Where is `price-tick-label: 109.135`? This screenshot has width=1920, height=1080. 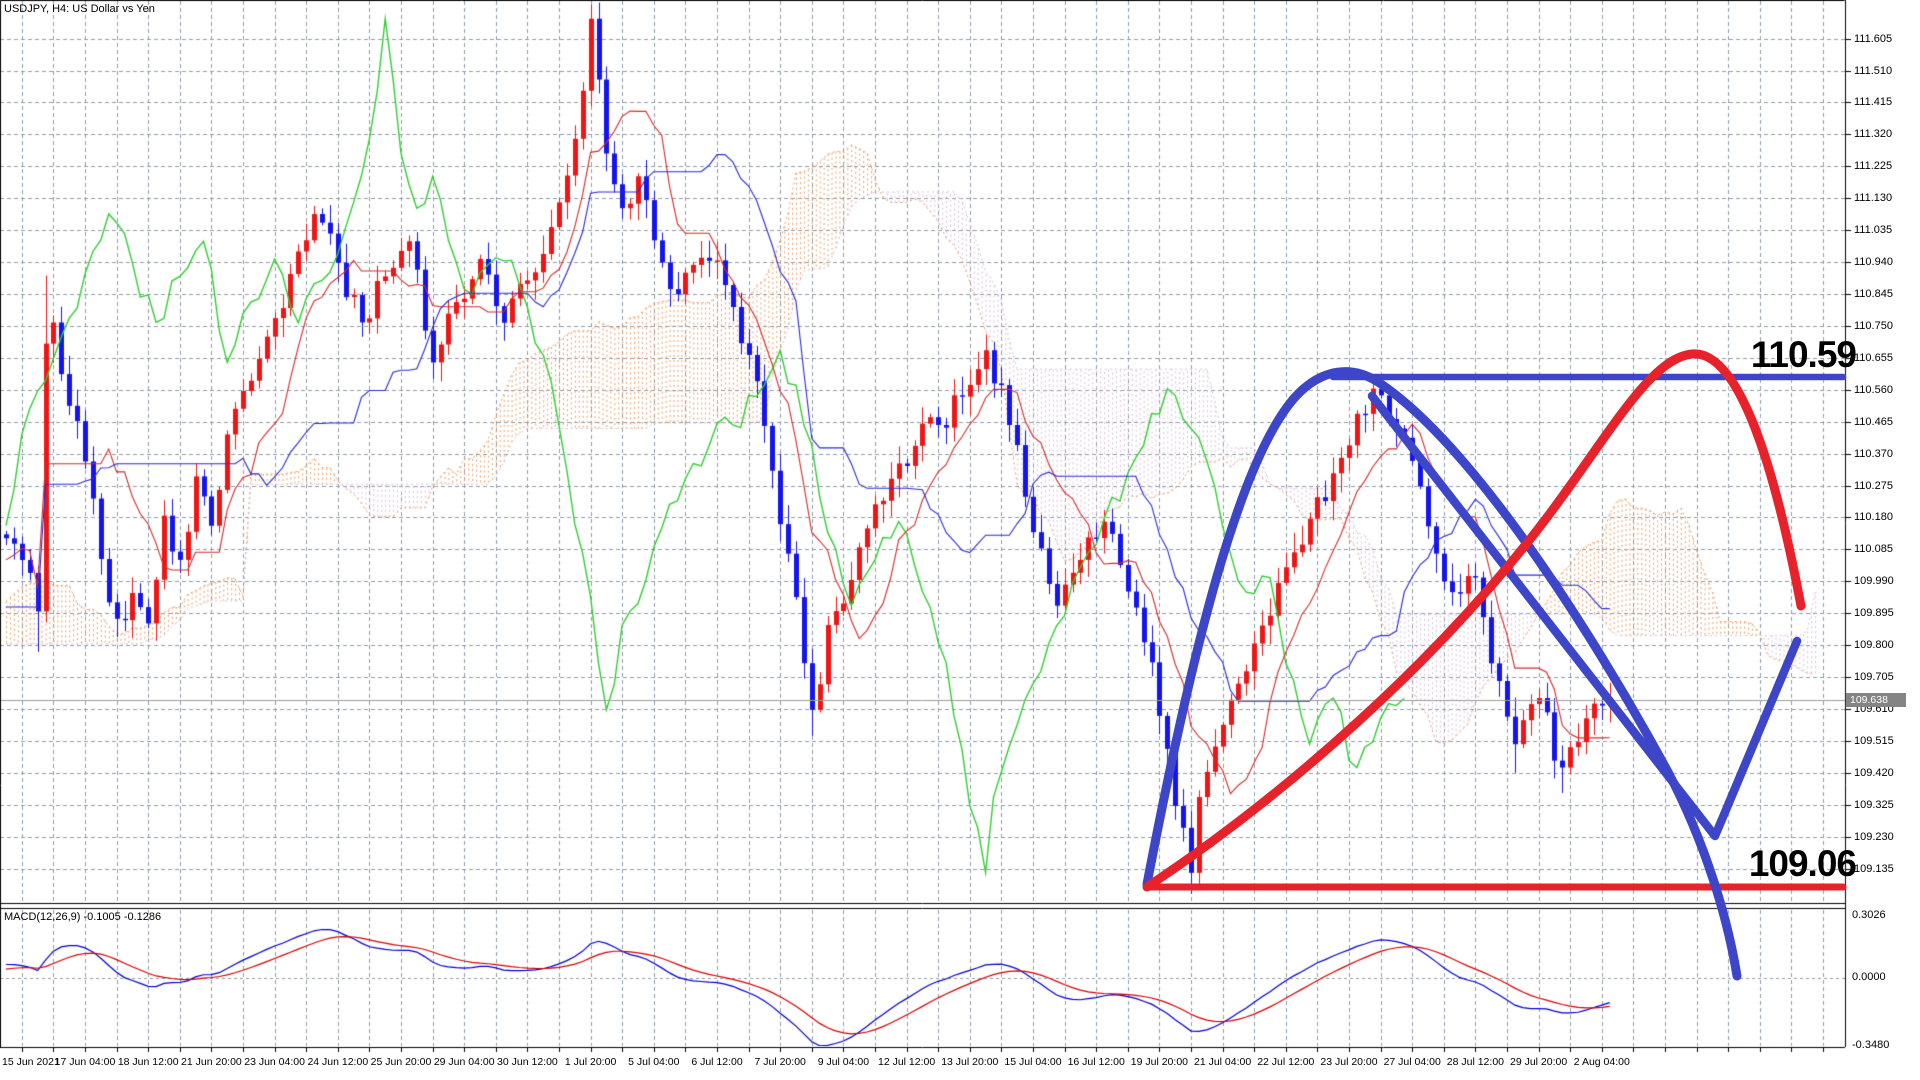 price-tick-label: 109.135 is located at coordinates (1874, 868).